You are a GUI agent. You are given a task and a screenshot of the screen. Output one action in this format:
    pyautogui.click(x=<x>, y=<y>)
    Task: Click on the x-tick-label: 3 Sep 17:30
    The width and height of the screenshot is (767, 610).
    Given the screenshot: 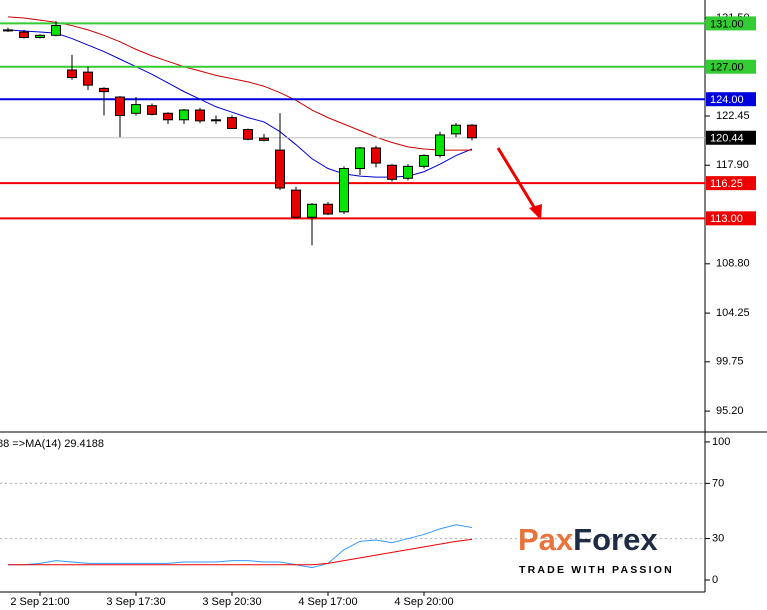 What is the action you would take?
    pyautogui.click(x=135, y=602)
    